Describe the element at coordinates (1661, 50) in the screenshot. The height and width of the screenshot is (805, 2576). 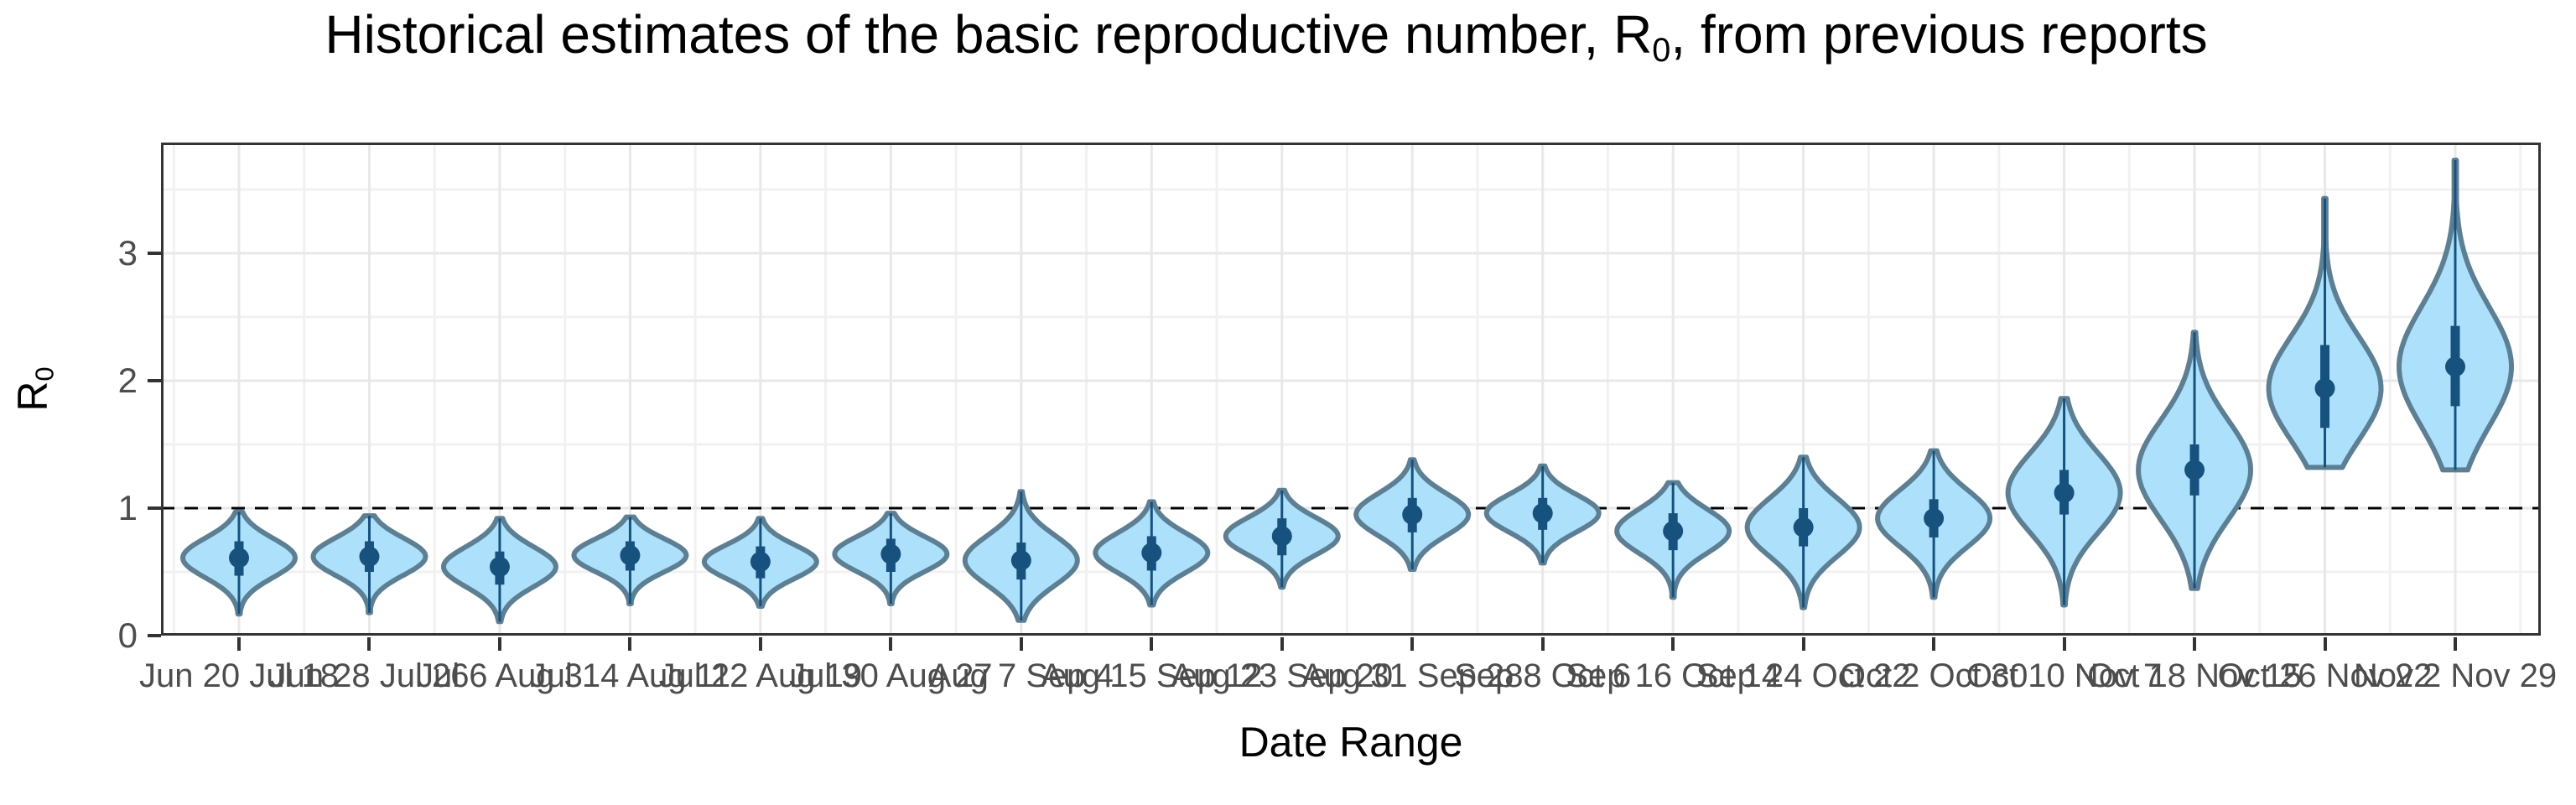
I see `chart-title-subscript: 0` at that location.